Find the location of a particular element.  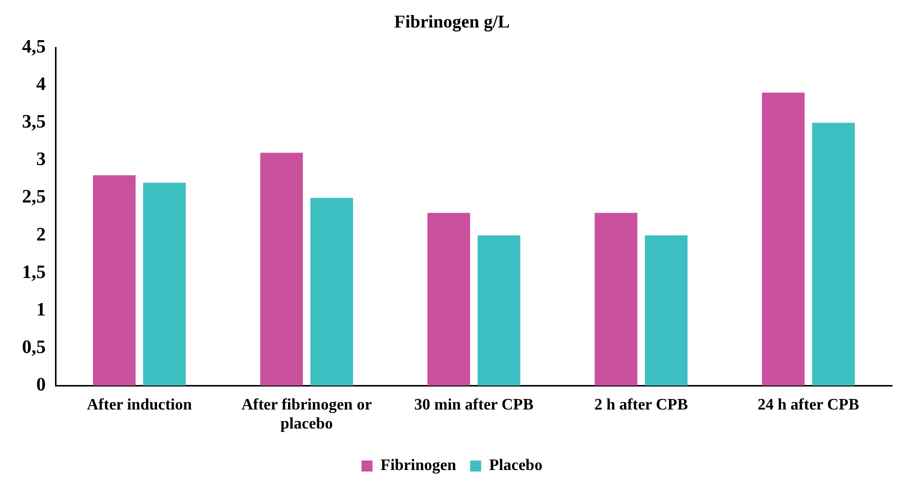

y-tick-label: 2 is located at coordinates (41, 235).